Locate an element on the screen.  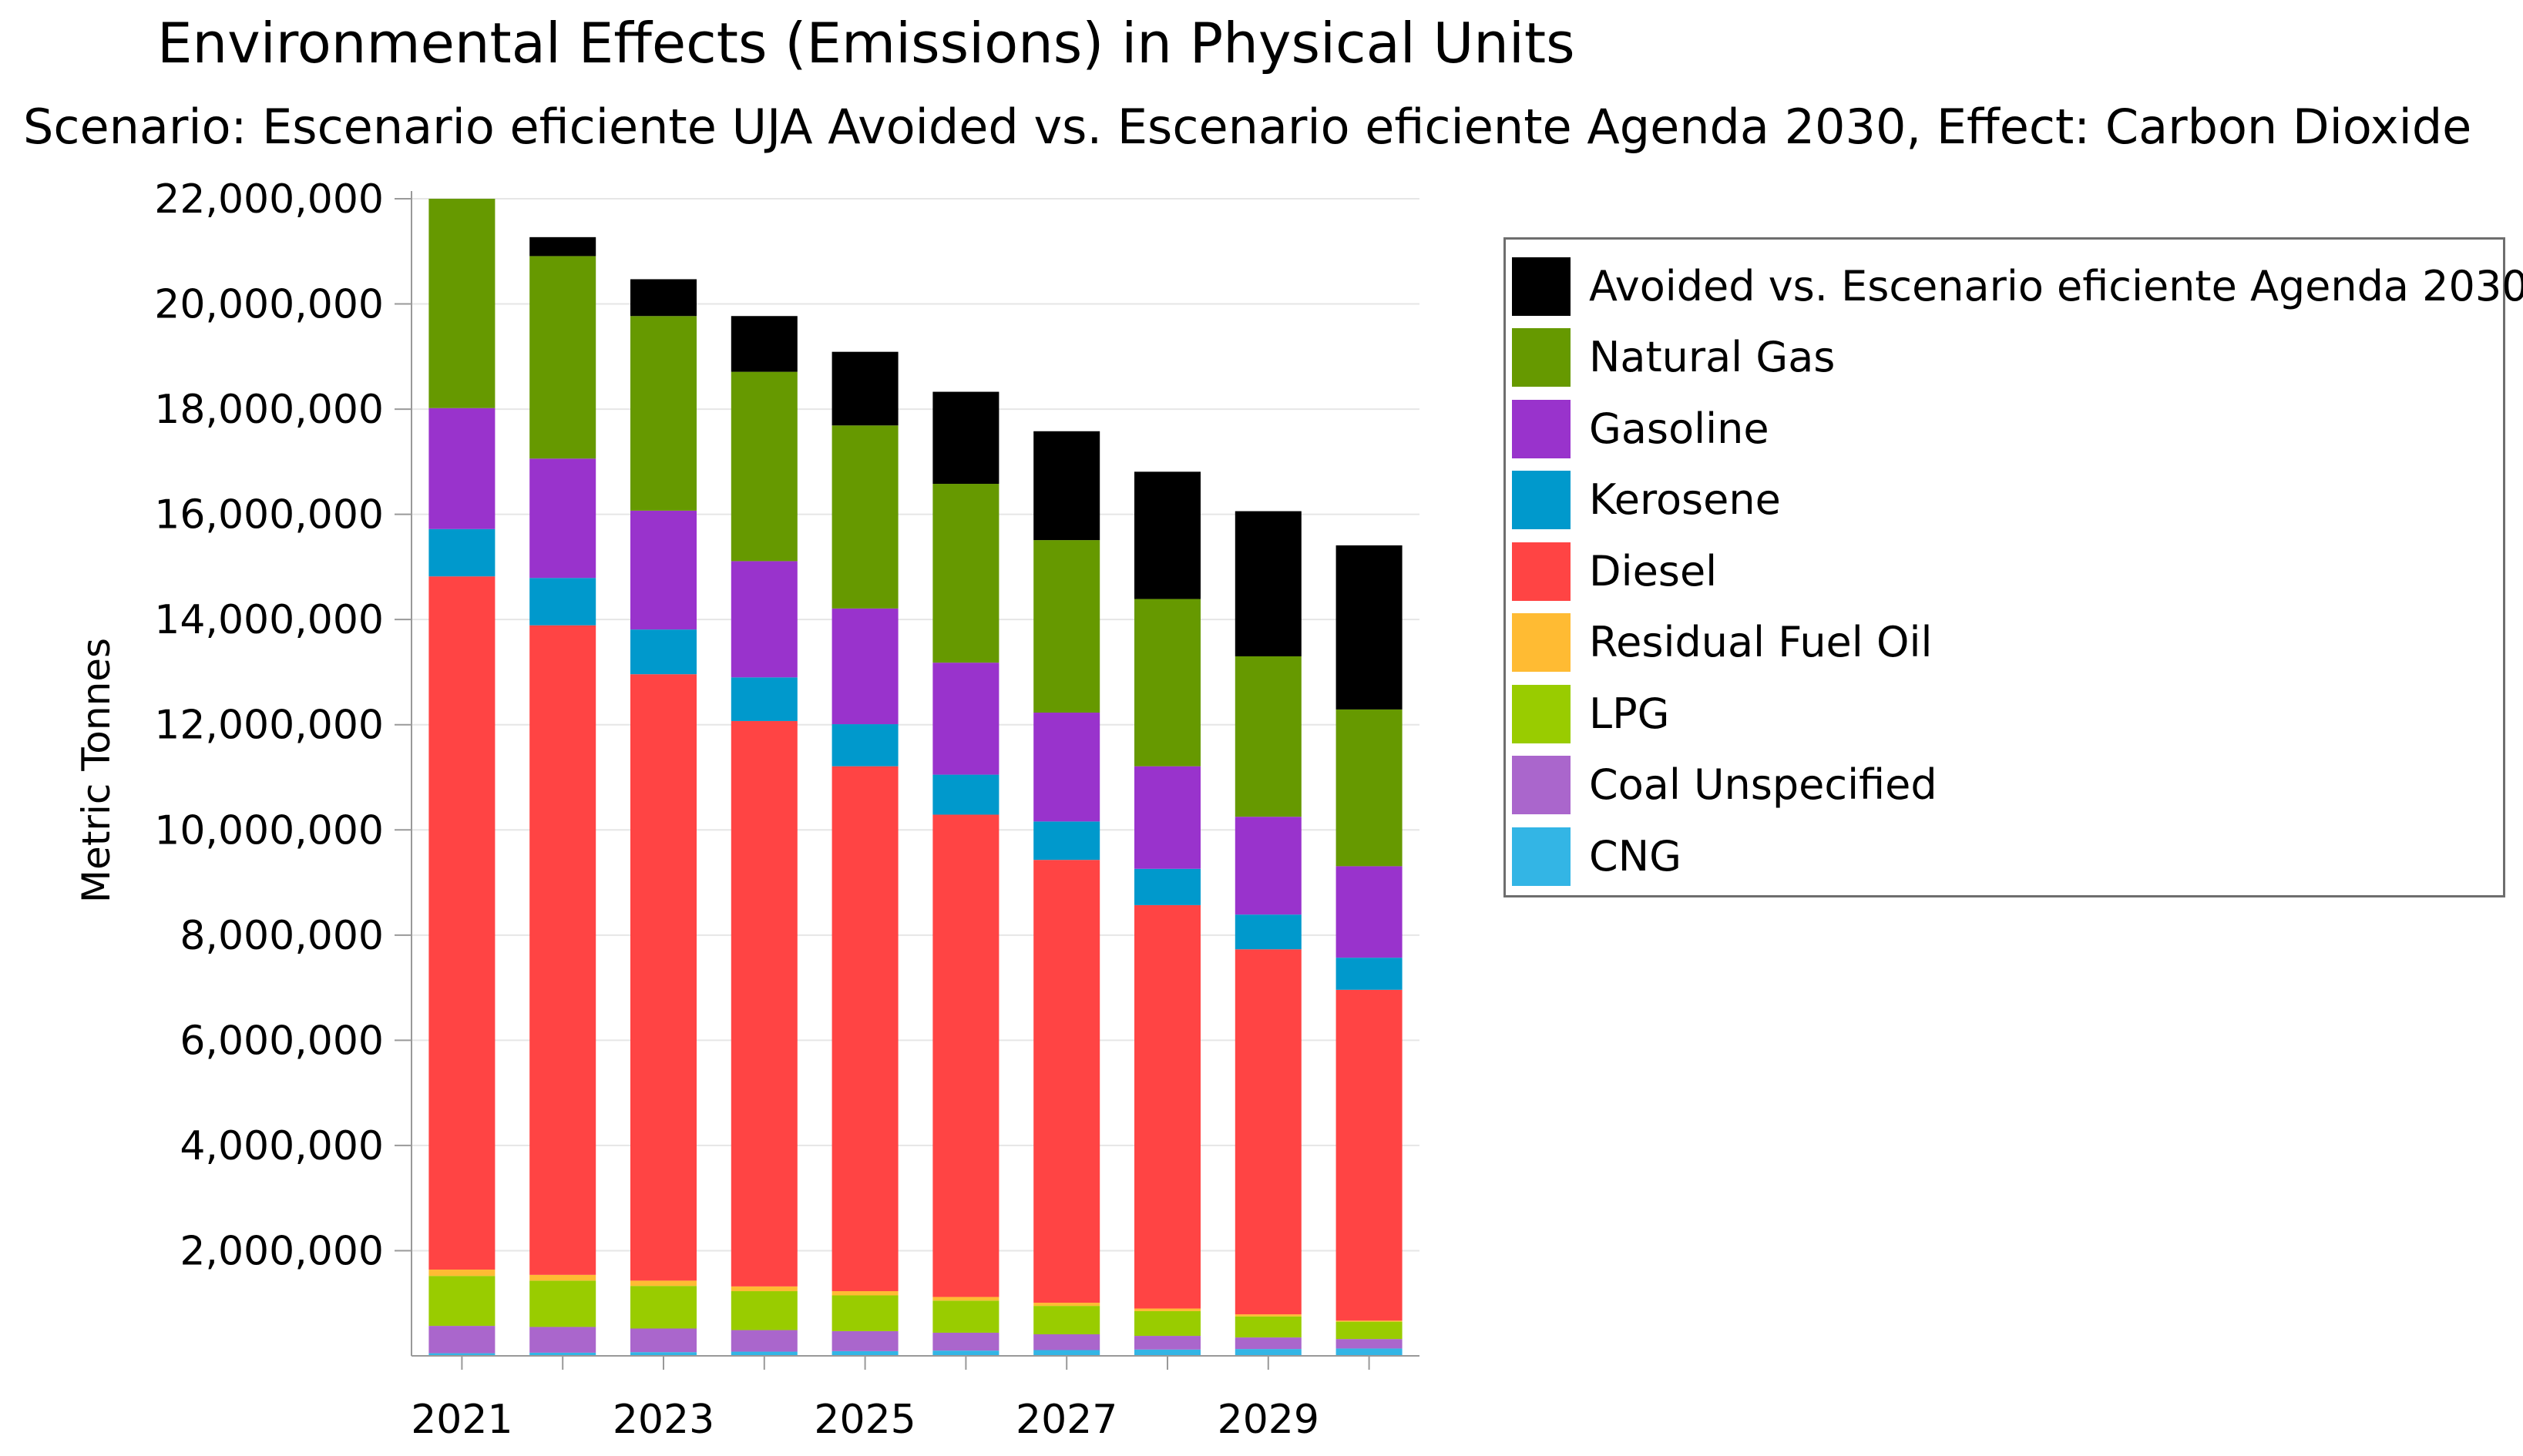
x-tick-labels: 2021 2023 2025 2027 2029 is located at coordinates (865, 1420).